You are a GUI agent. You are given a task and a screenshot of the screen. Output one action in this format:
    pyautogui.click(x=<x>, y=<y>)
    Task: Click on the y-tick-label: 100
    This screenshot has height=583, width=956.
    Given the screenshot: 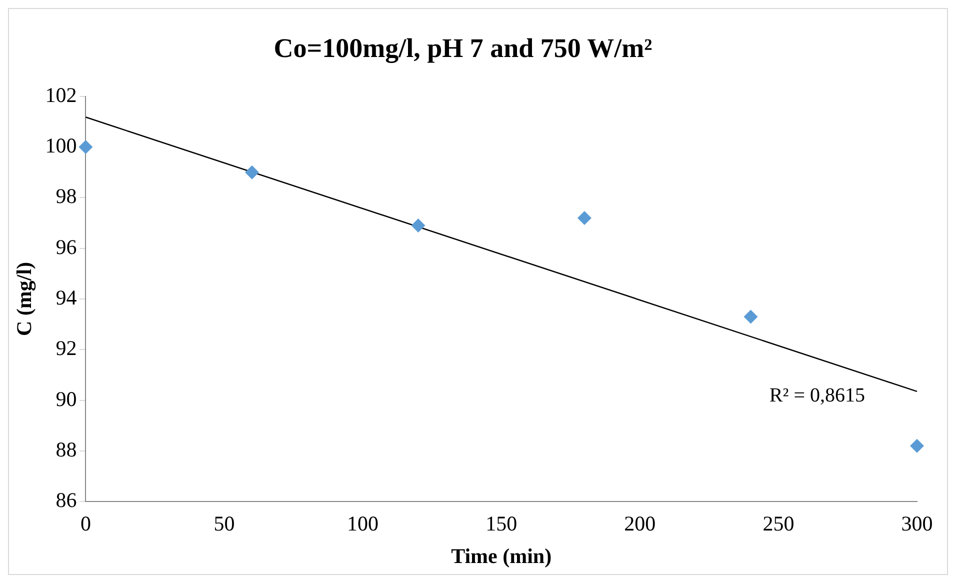 What is the action you would take?
    pyautogui.click(x=61, y=146)
    